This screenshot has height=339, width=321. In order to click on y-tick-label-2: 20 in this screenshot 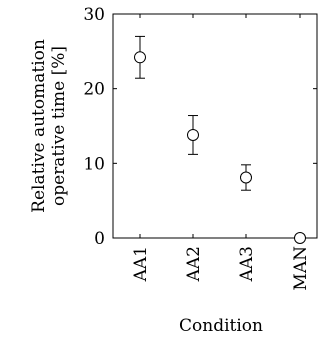, I will do `click(94, 90)`.